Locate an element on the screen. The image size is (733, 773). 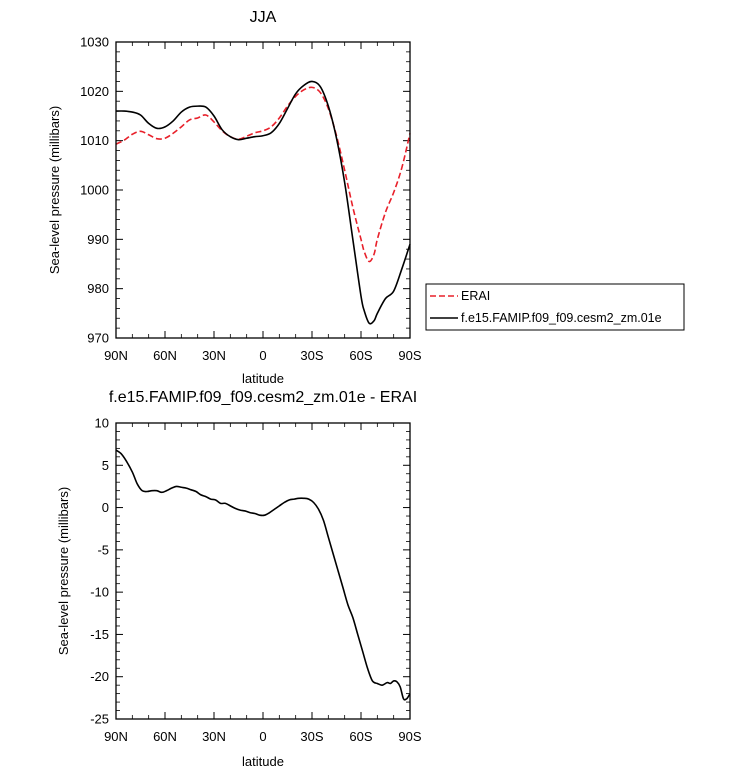
legend-erai-label: ERAI is located at coordinates (475, 296).